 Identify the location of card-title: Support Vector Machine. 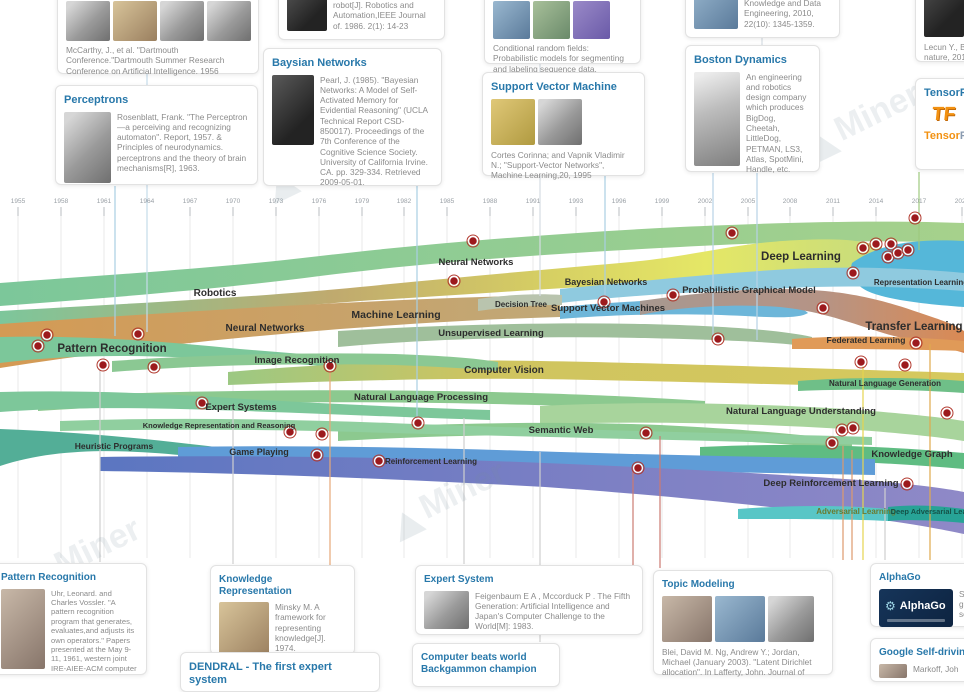
(554, 87).